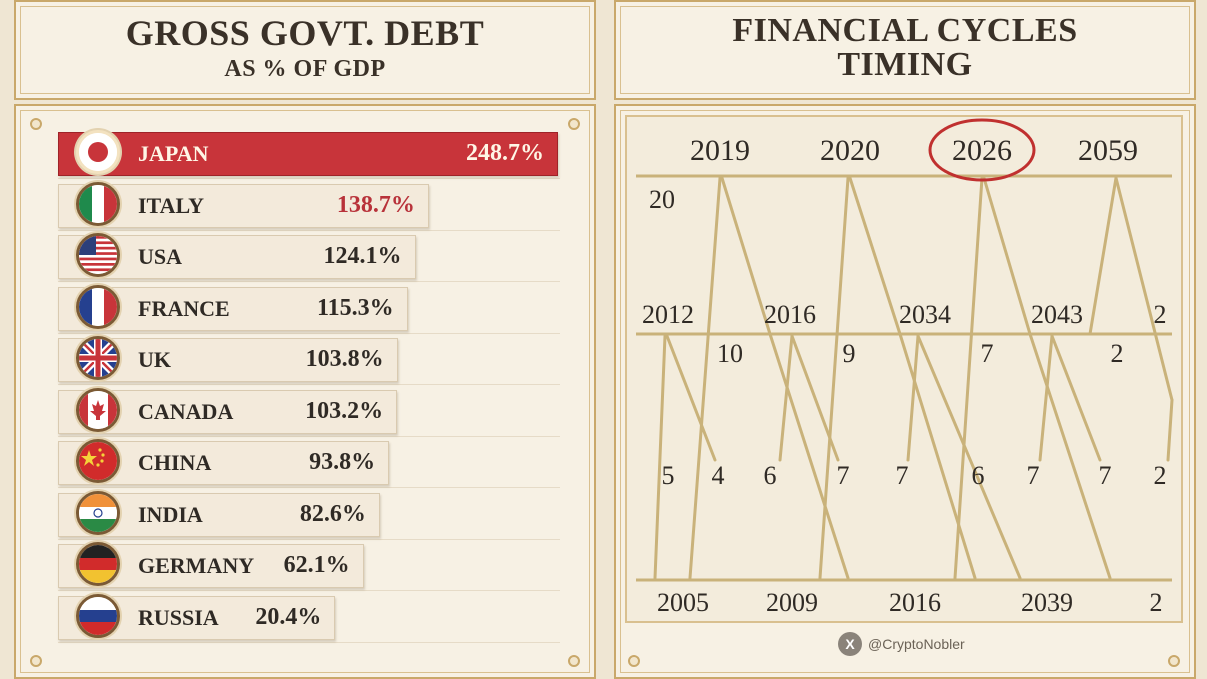  I want to click on country-label: JAPAN, so click(173, 153).